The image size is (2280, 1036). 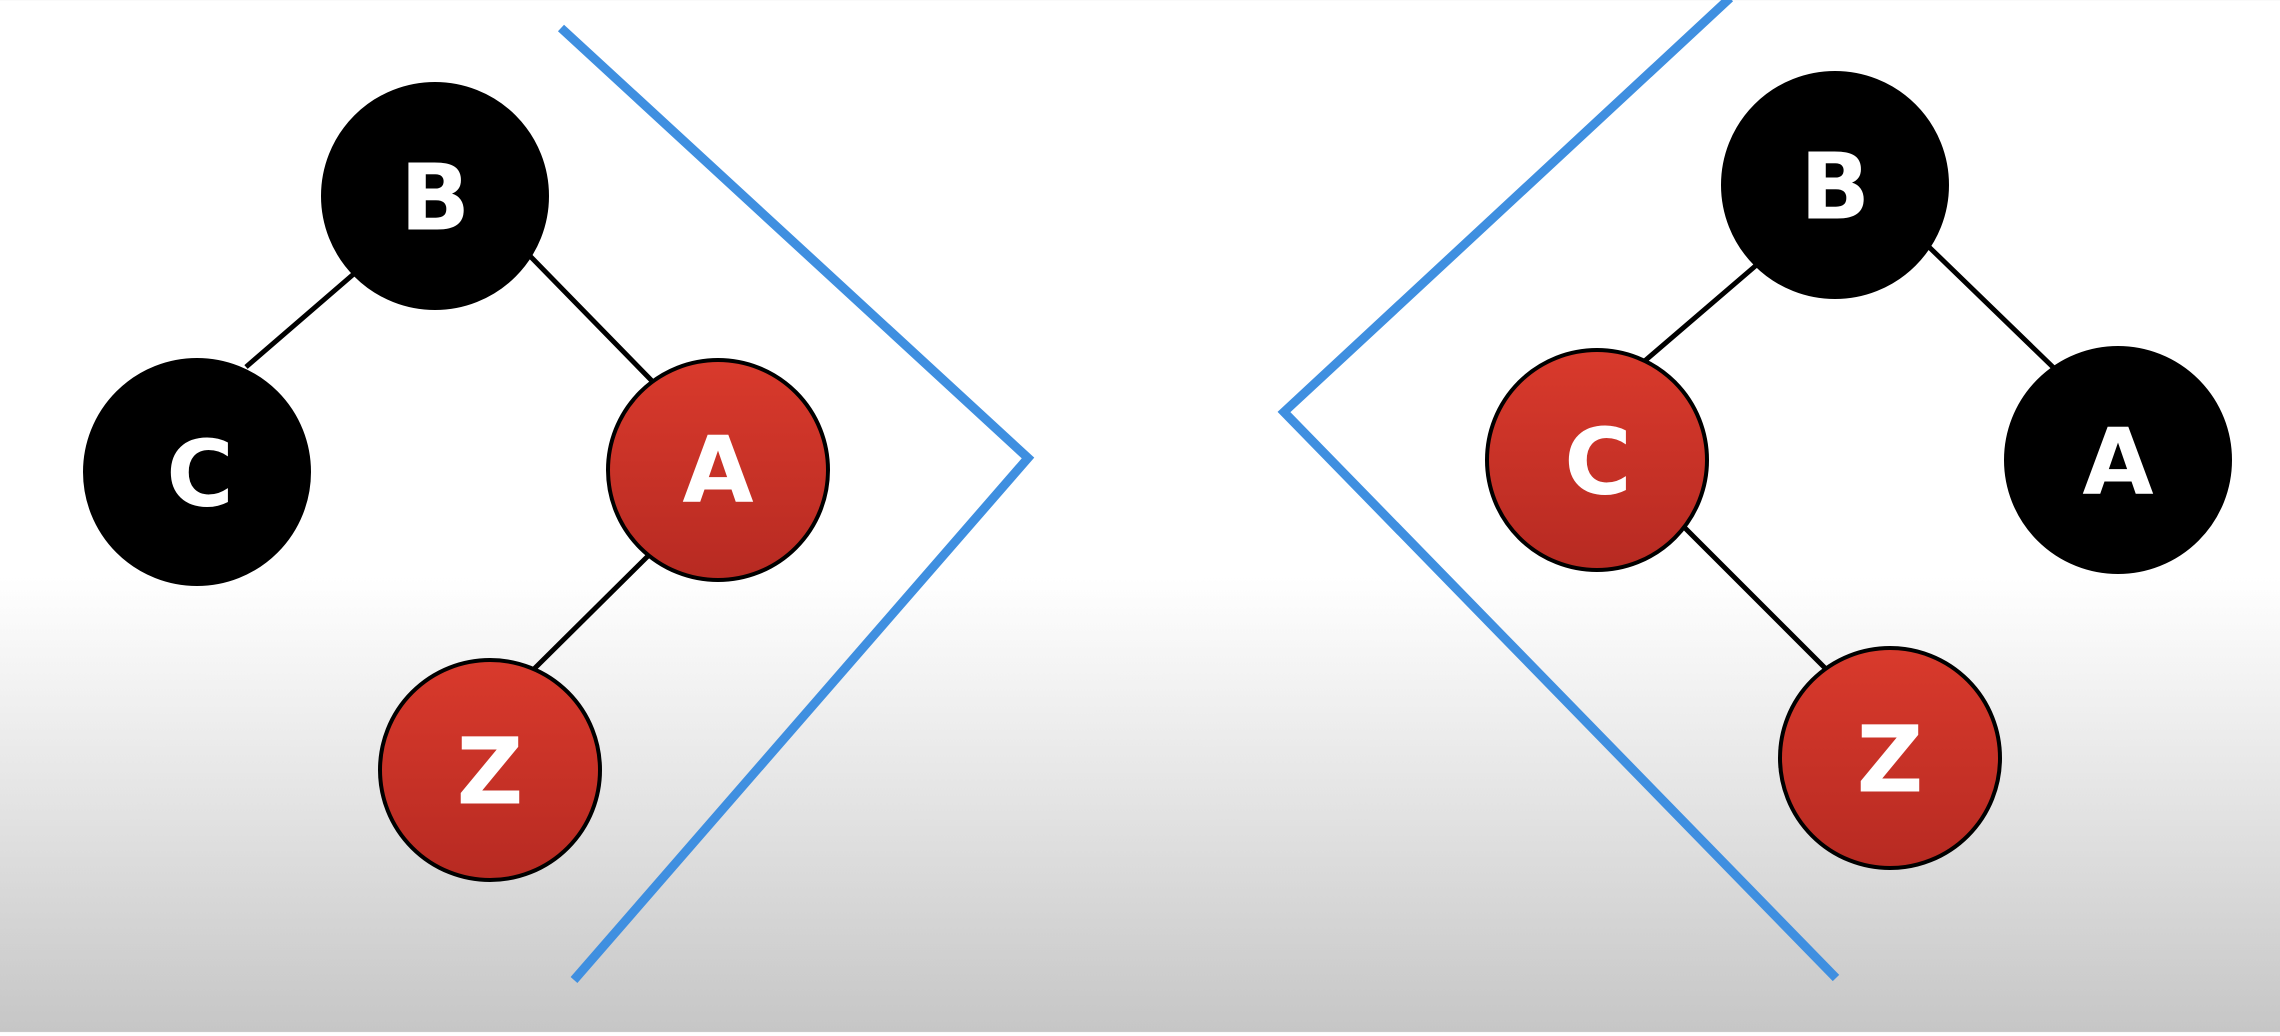 I want to click on edge-A-Z, so click(x=591, y=612).